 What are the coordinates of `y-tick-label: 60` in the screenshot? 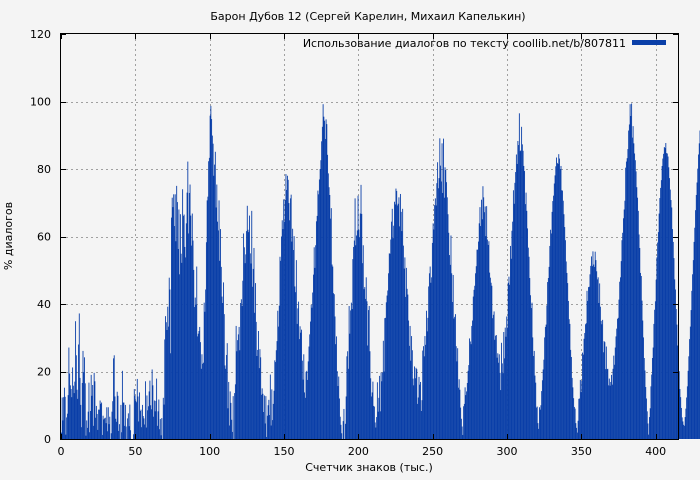 It's located at (44, 237).